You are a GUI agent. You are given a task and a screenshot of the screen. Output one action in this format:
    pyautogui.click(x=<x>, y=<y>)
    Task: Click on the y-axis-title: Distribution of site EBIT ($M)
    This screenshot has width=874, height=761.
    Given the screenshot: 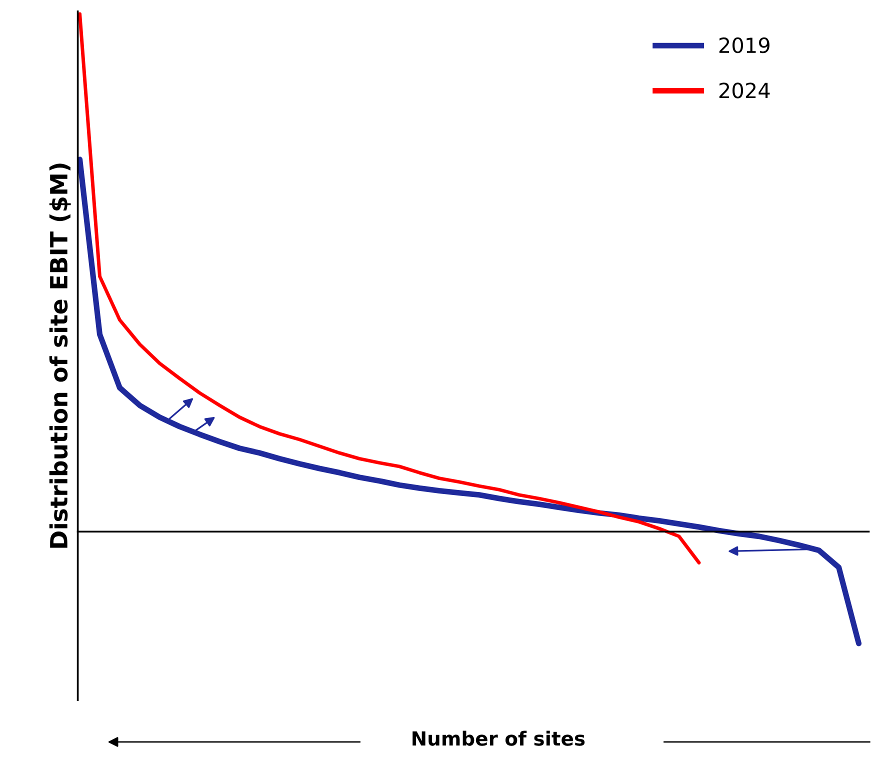 What is the action you would take?
    pyautogui.click(x=60, y=356)
    